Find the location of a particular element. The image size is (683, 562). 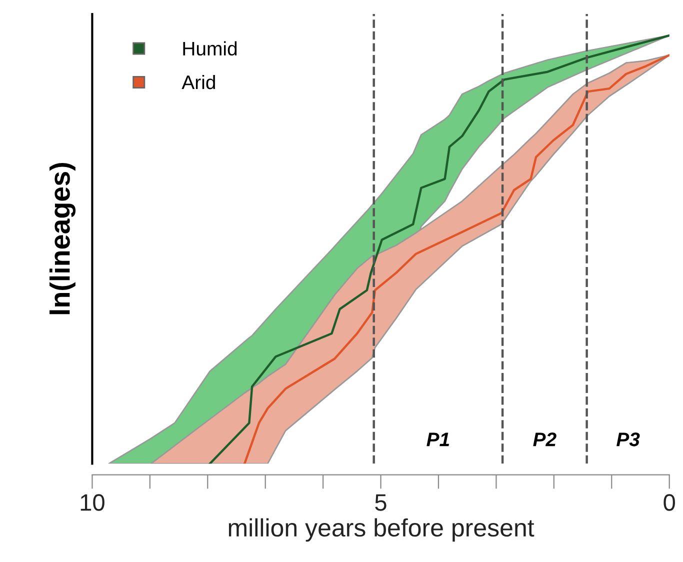

x-tick-label: 0 is located at coordinates (669, 502).